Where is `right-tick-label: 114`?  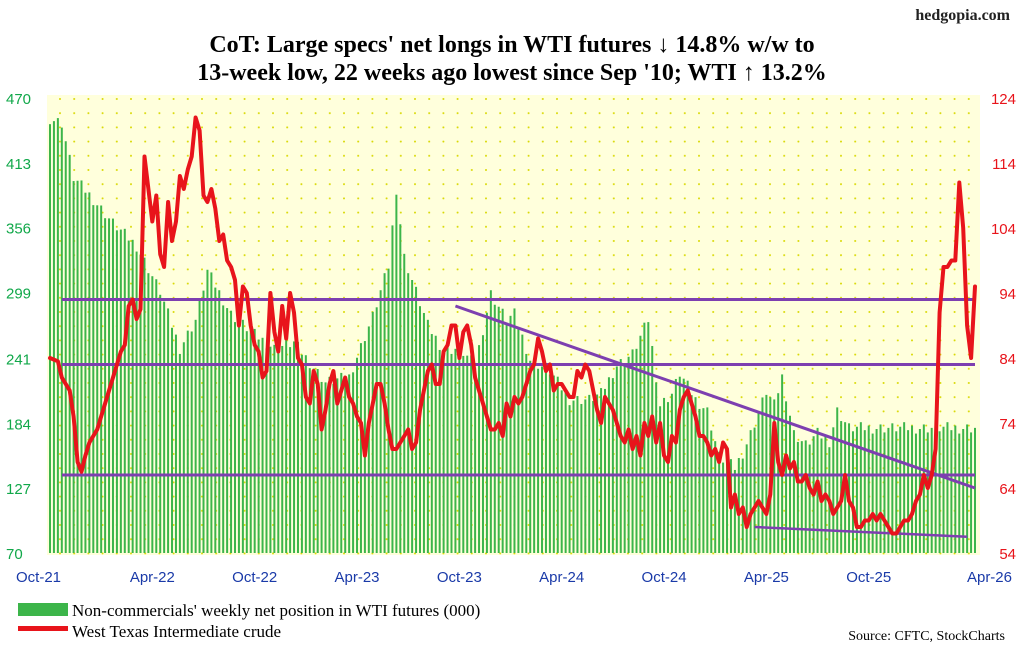 right-tick-label: 114 is located at coordinates (1004, 164).